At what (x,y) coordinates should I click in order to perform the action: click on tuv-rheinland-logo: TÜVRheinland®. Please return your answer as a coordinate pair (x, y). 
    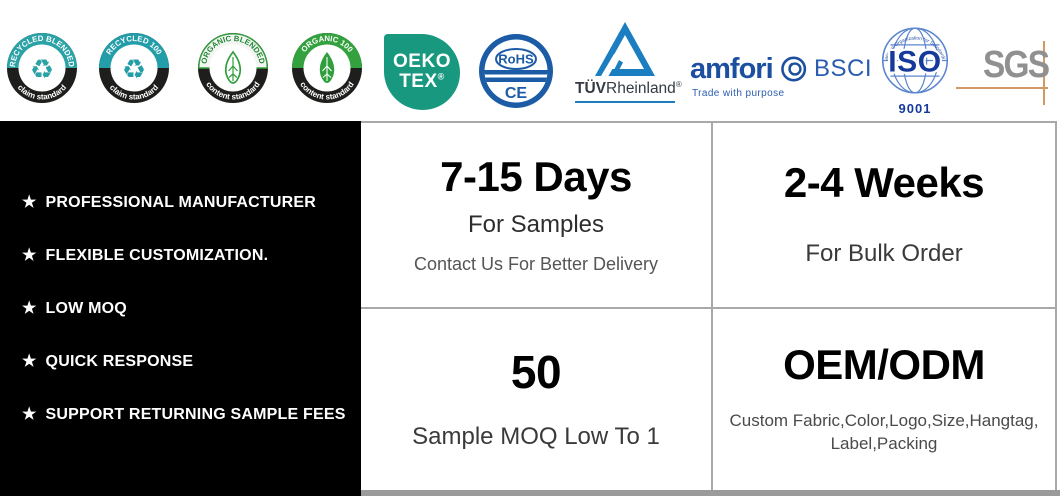
    Looking at the image, I should click on (628, 61).